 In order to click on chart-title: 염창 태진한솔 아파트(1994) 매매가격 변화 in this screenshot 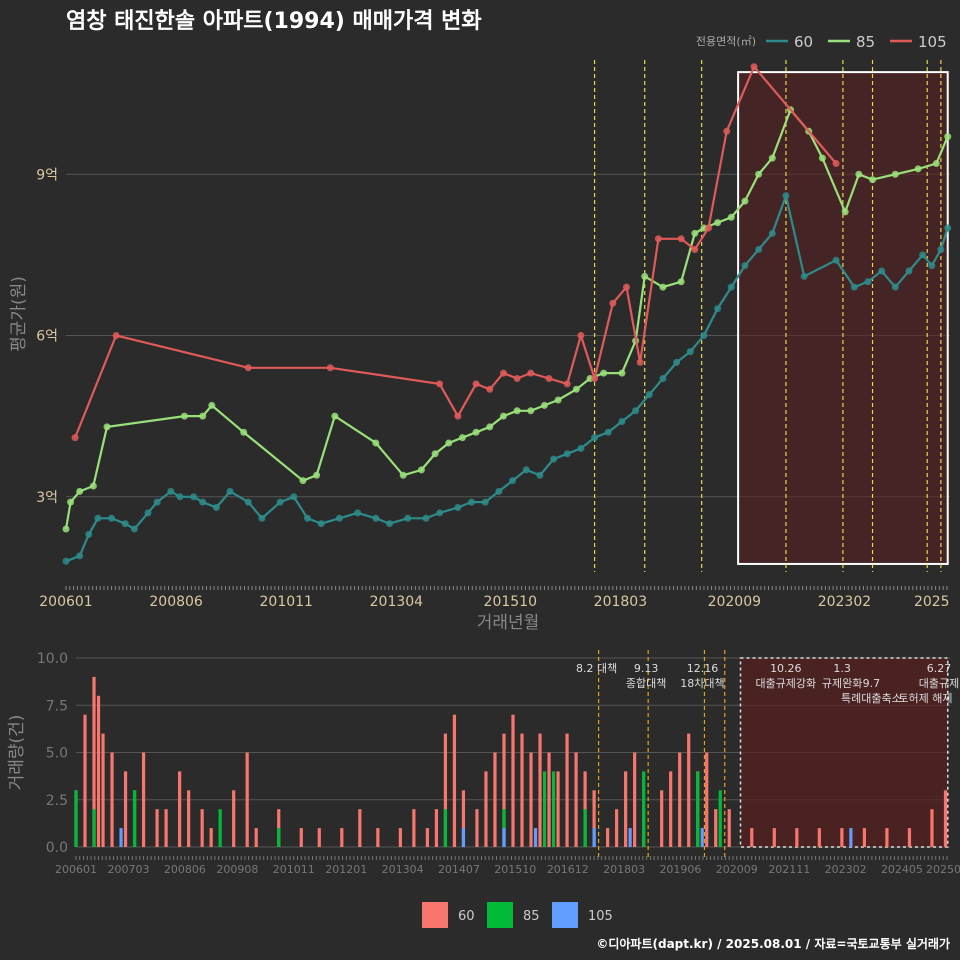, I will do `click(274, 21)`.